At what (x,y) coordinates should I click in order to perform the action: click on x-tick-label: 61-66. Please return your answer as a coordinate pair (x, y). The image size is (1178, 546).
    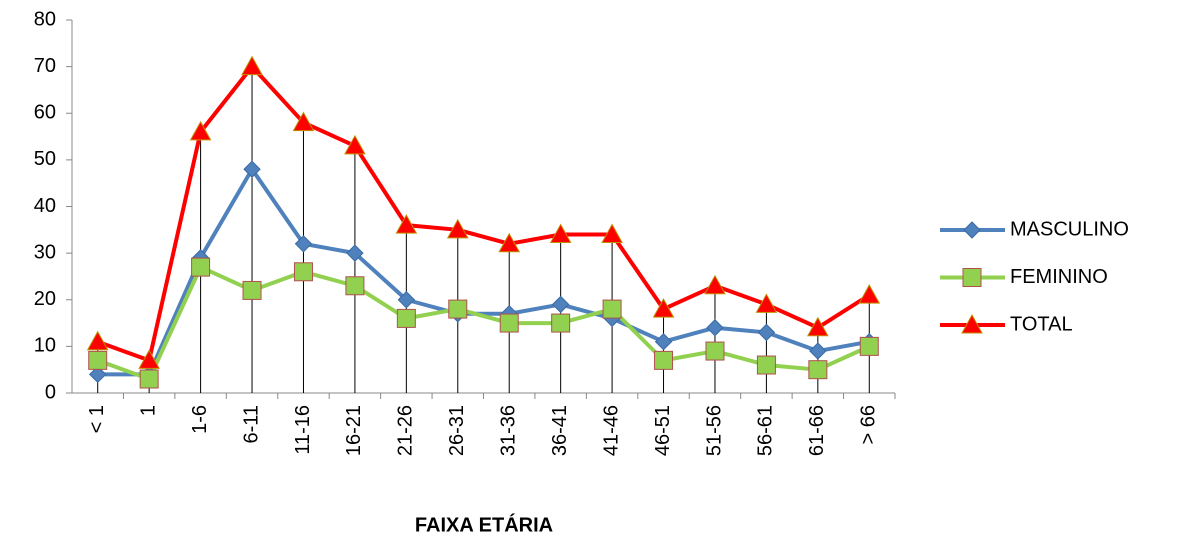
    Looking at the image, I should click on (817, 430).